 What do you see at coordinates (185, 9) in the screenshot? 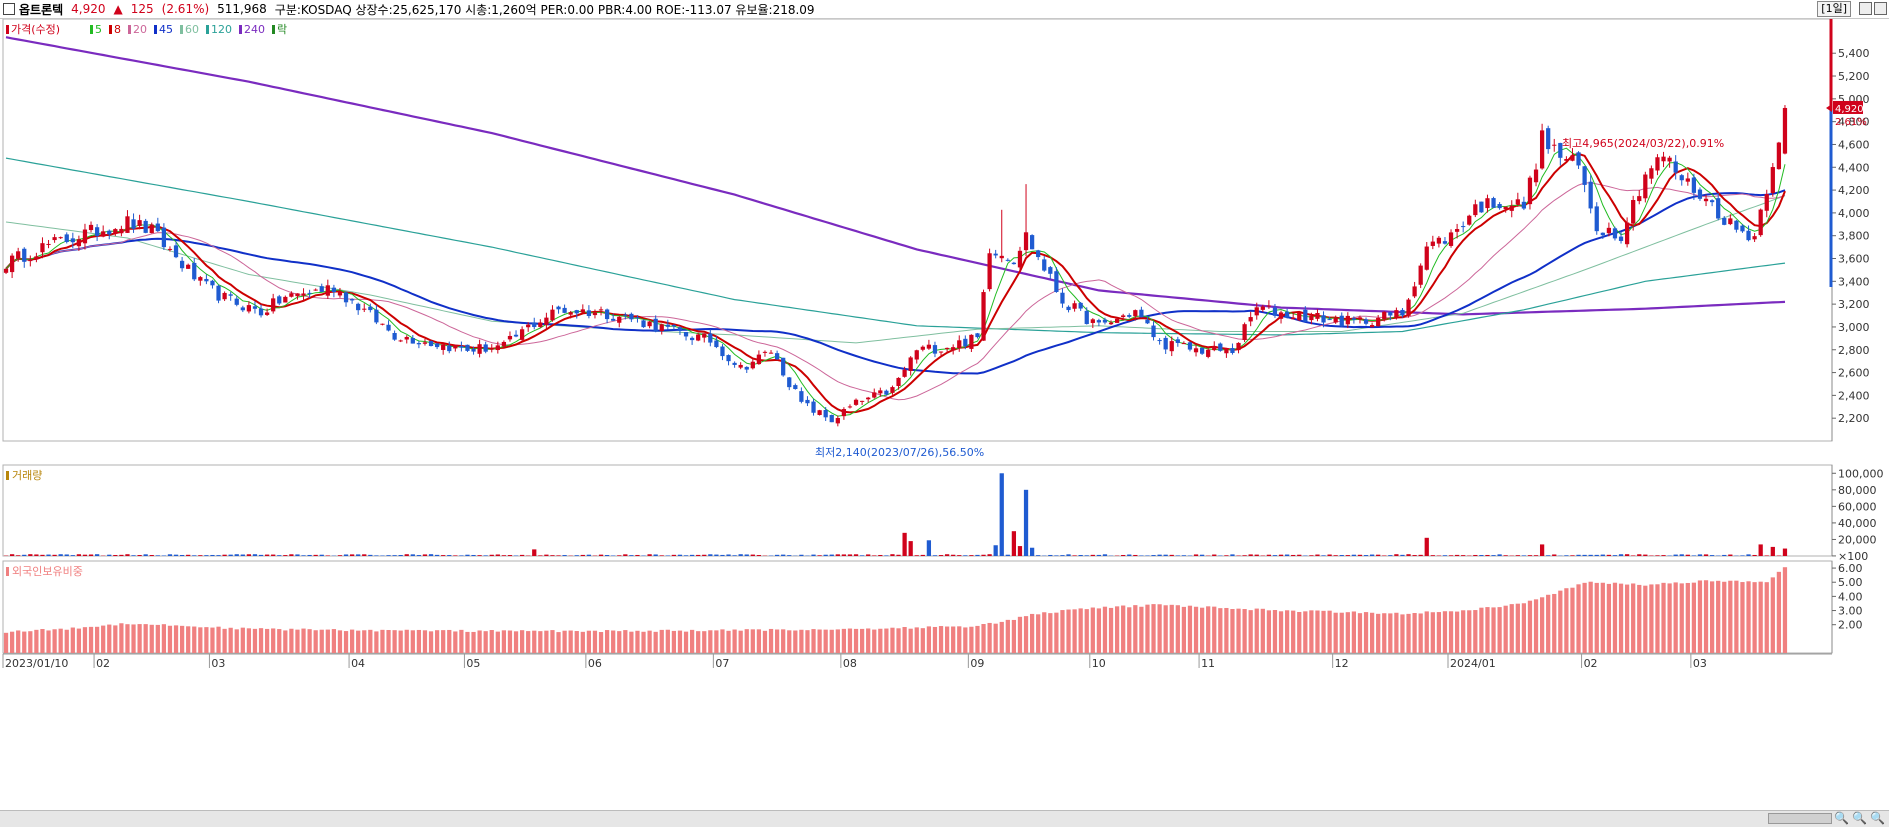
I see `price-change-pct: (2.61%)` at bounding box center [185, 9].